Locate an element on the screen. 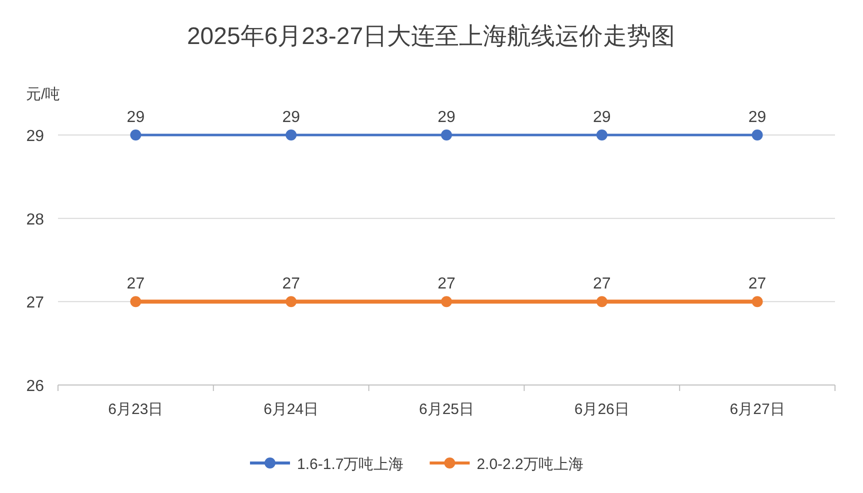 Image resolution: width=863 pixels, height=493 pixels. y-tick-label: 27 is located at coordinates (35, 303).